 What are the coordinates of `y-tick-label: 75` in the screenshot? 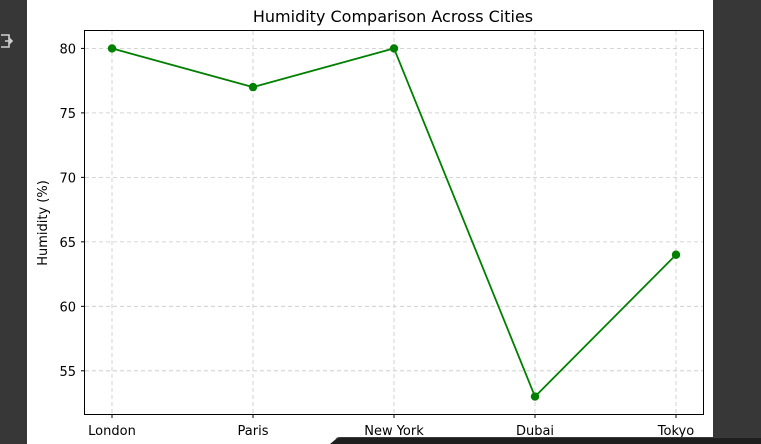 It's located at (67, 114).